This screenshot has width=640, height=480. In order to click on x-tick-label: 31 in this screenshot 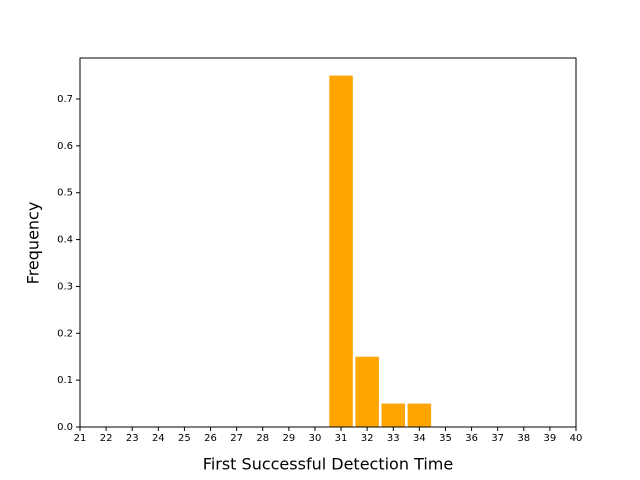, I will do `click(341, 438)`.